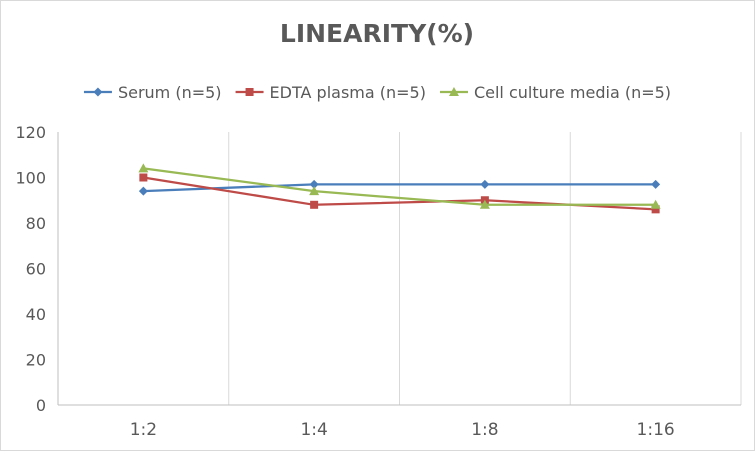 The height and width of the screenshot is (454, 755). What do you see at coordinates (484, 430) in the screenshot?
I see `x-tick-label: 1:8` at bounding box center [484, 430].